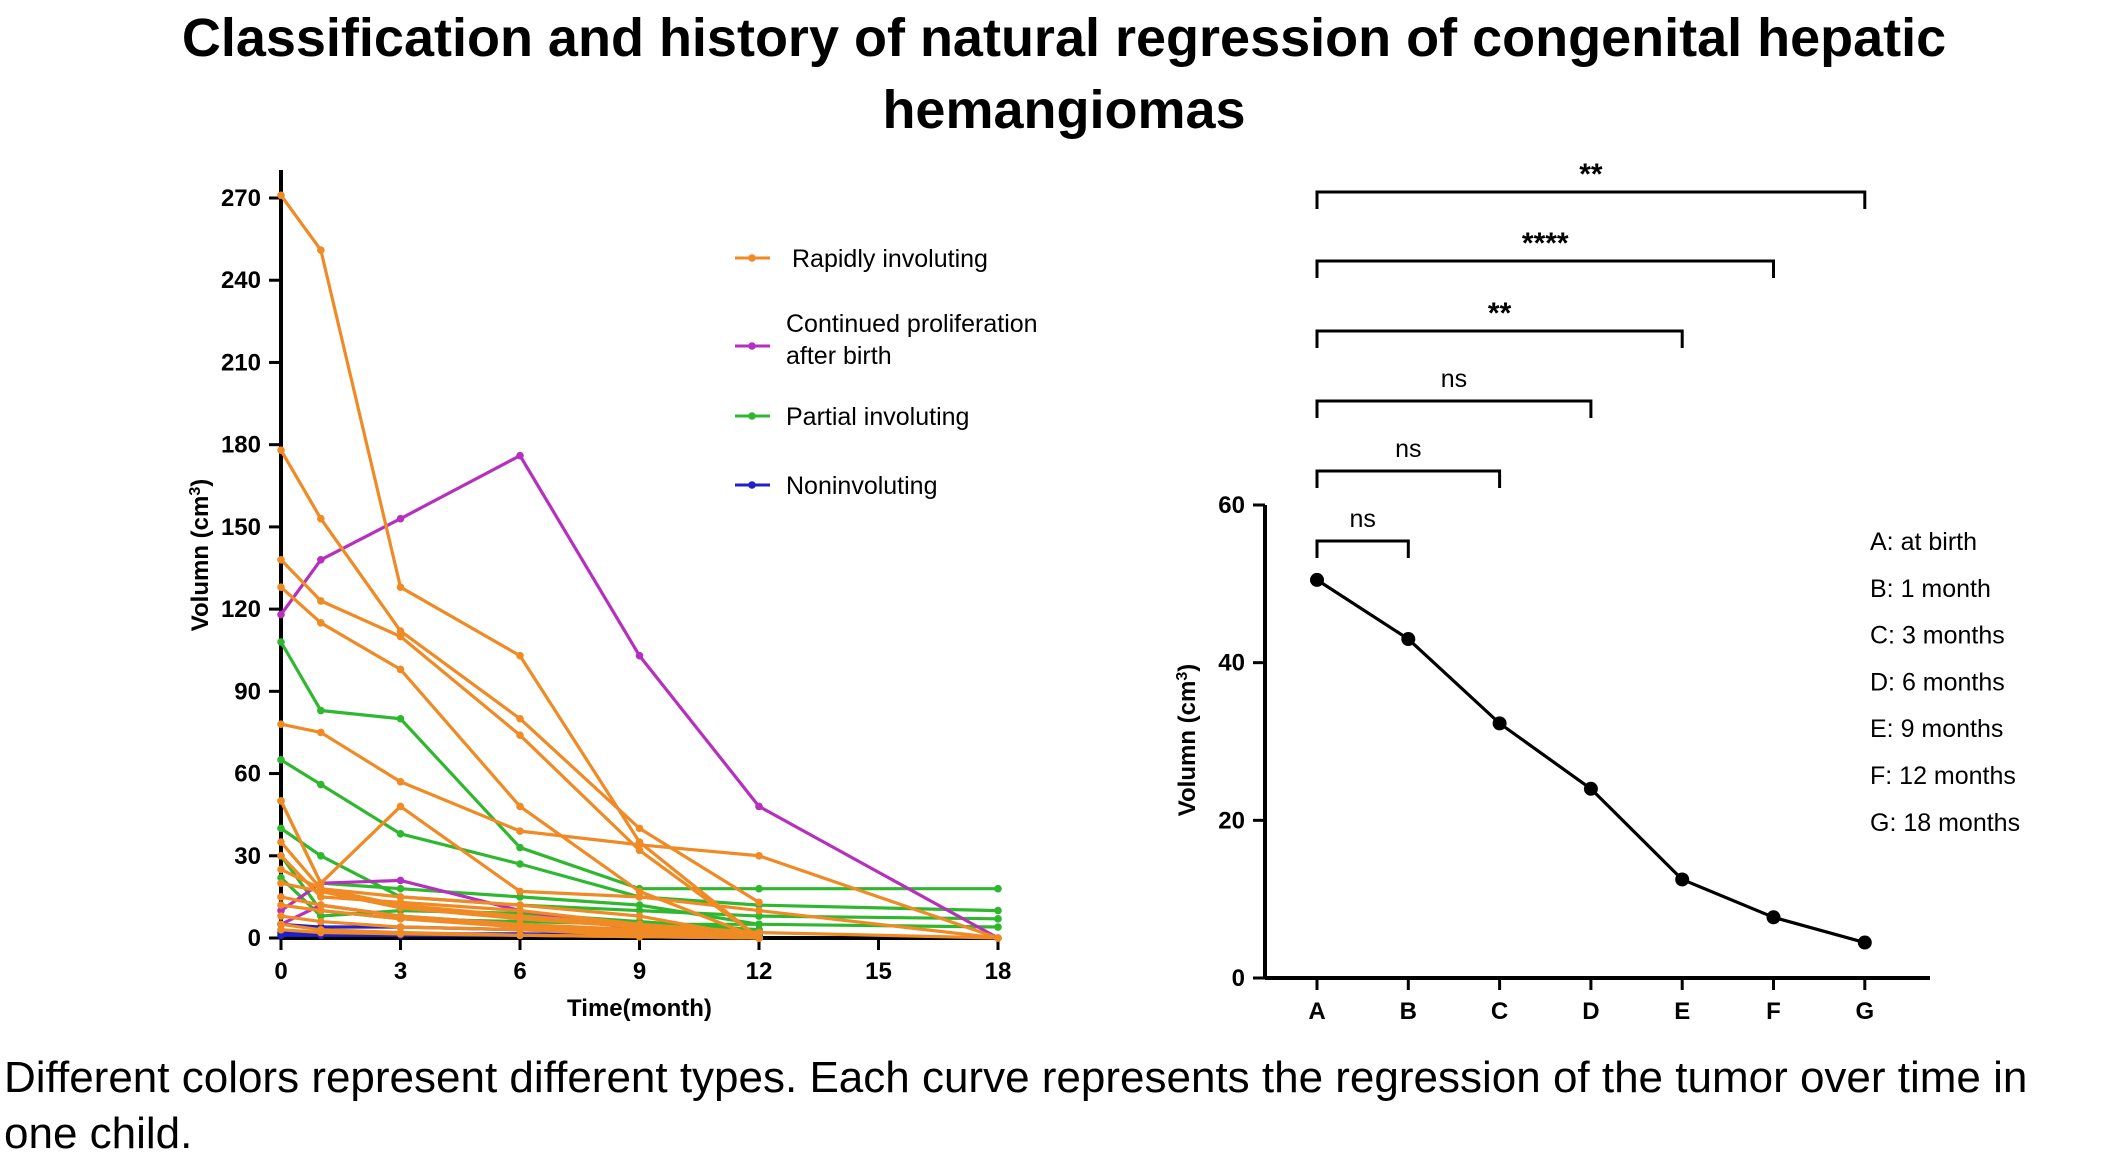 This screenshot has height=1168, width=2128. I want to click on x-tick-label: 9, so click(639, 971).